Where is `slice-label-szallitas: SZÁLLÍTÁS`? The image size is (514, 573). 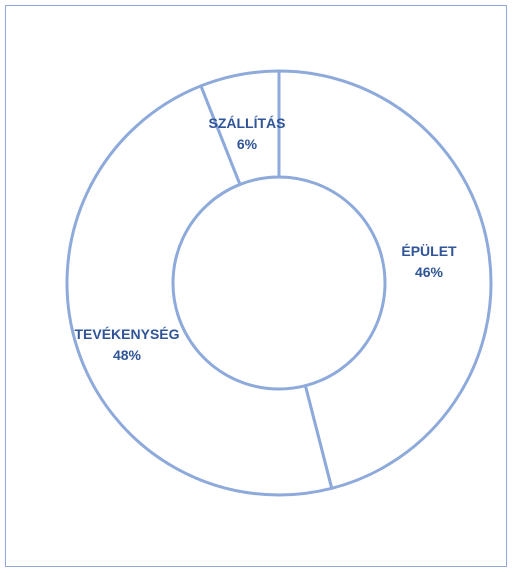
slice-label-szallitas: SZÁLLÍTÁS is located at coordinates (247, 123).